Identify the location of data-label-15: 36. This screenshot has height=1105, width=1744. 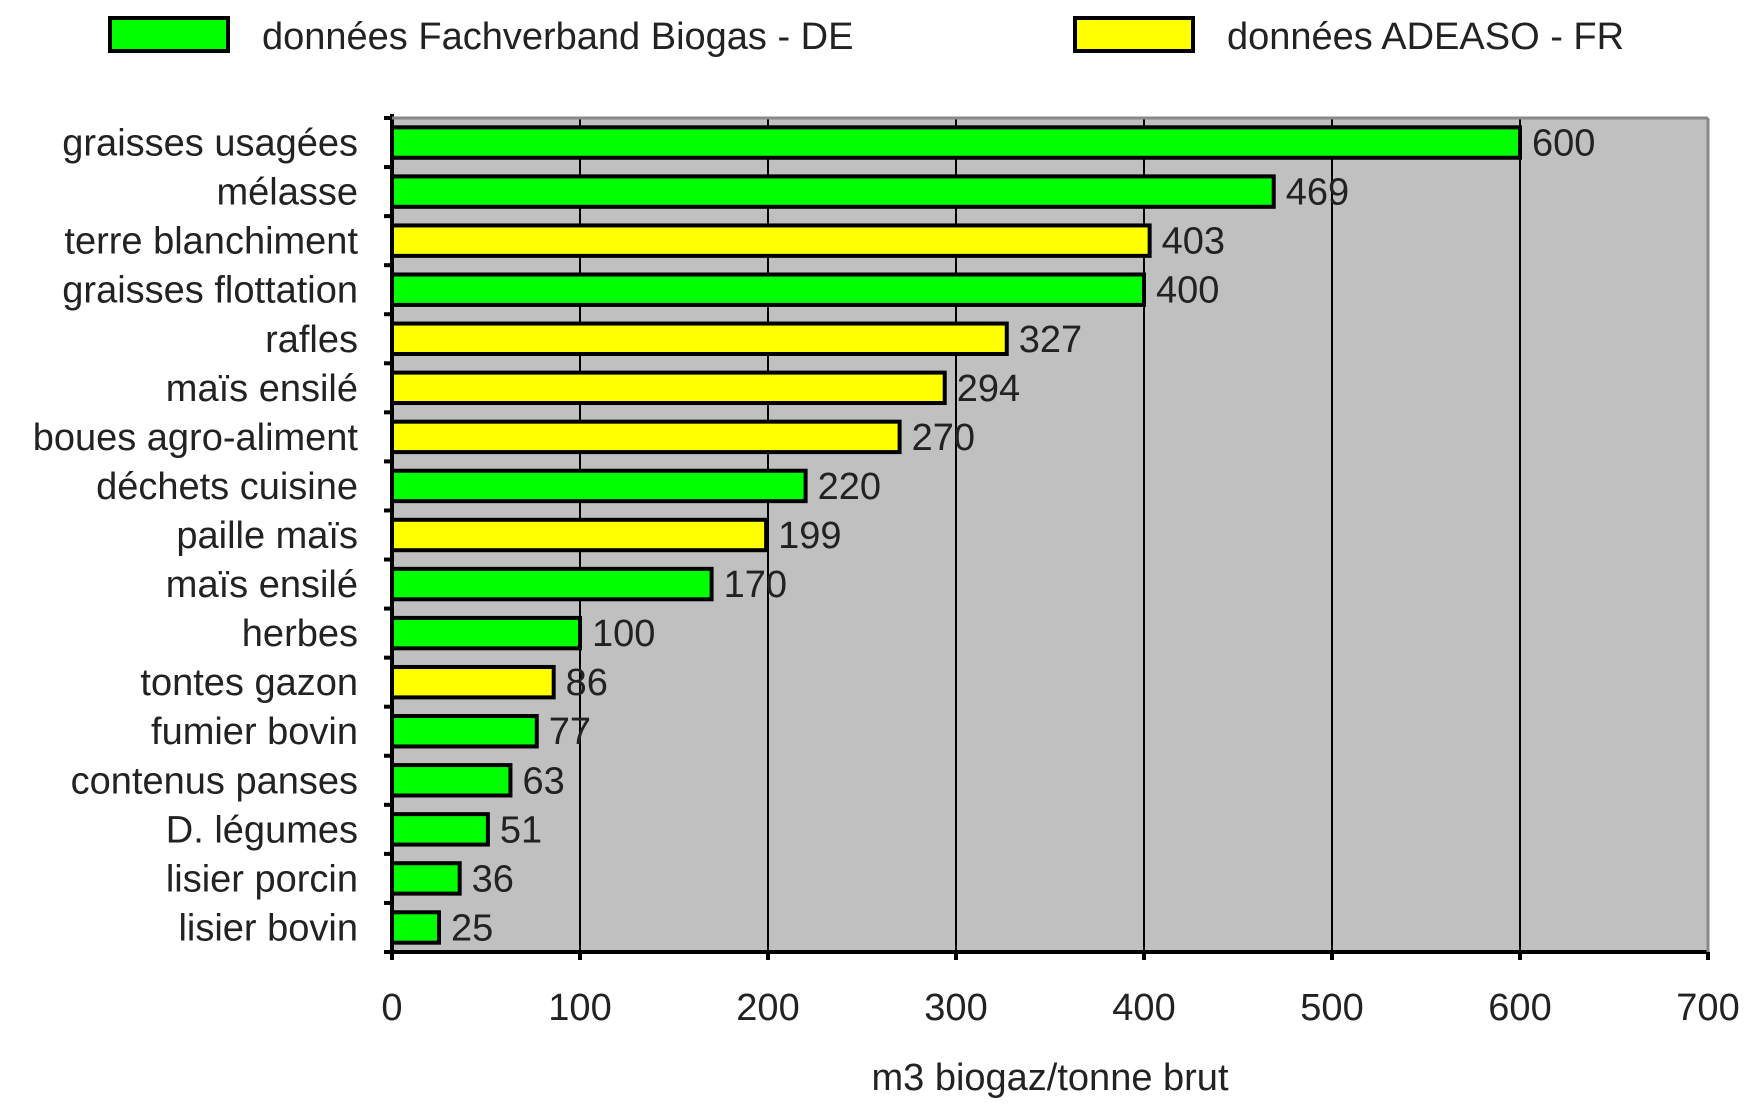
(493, 879).